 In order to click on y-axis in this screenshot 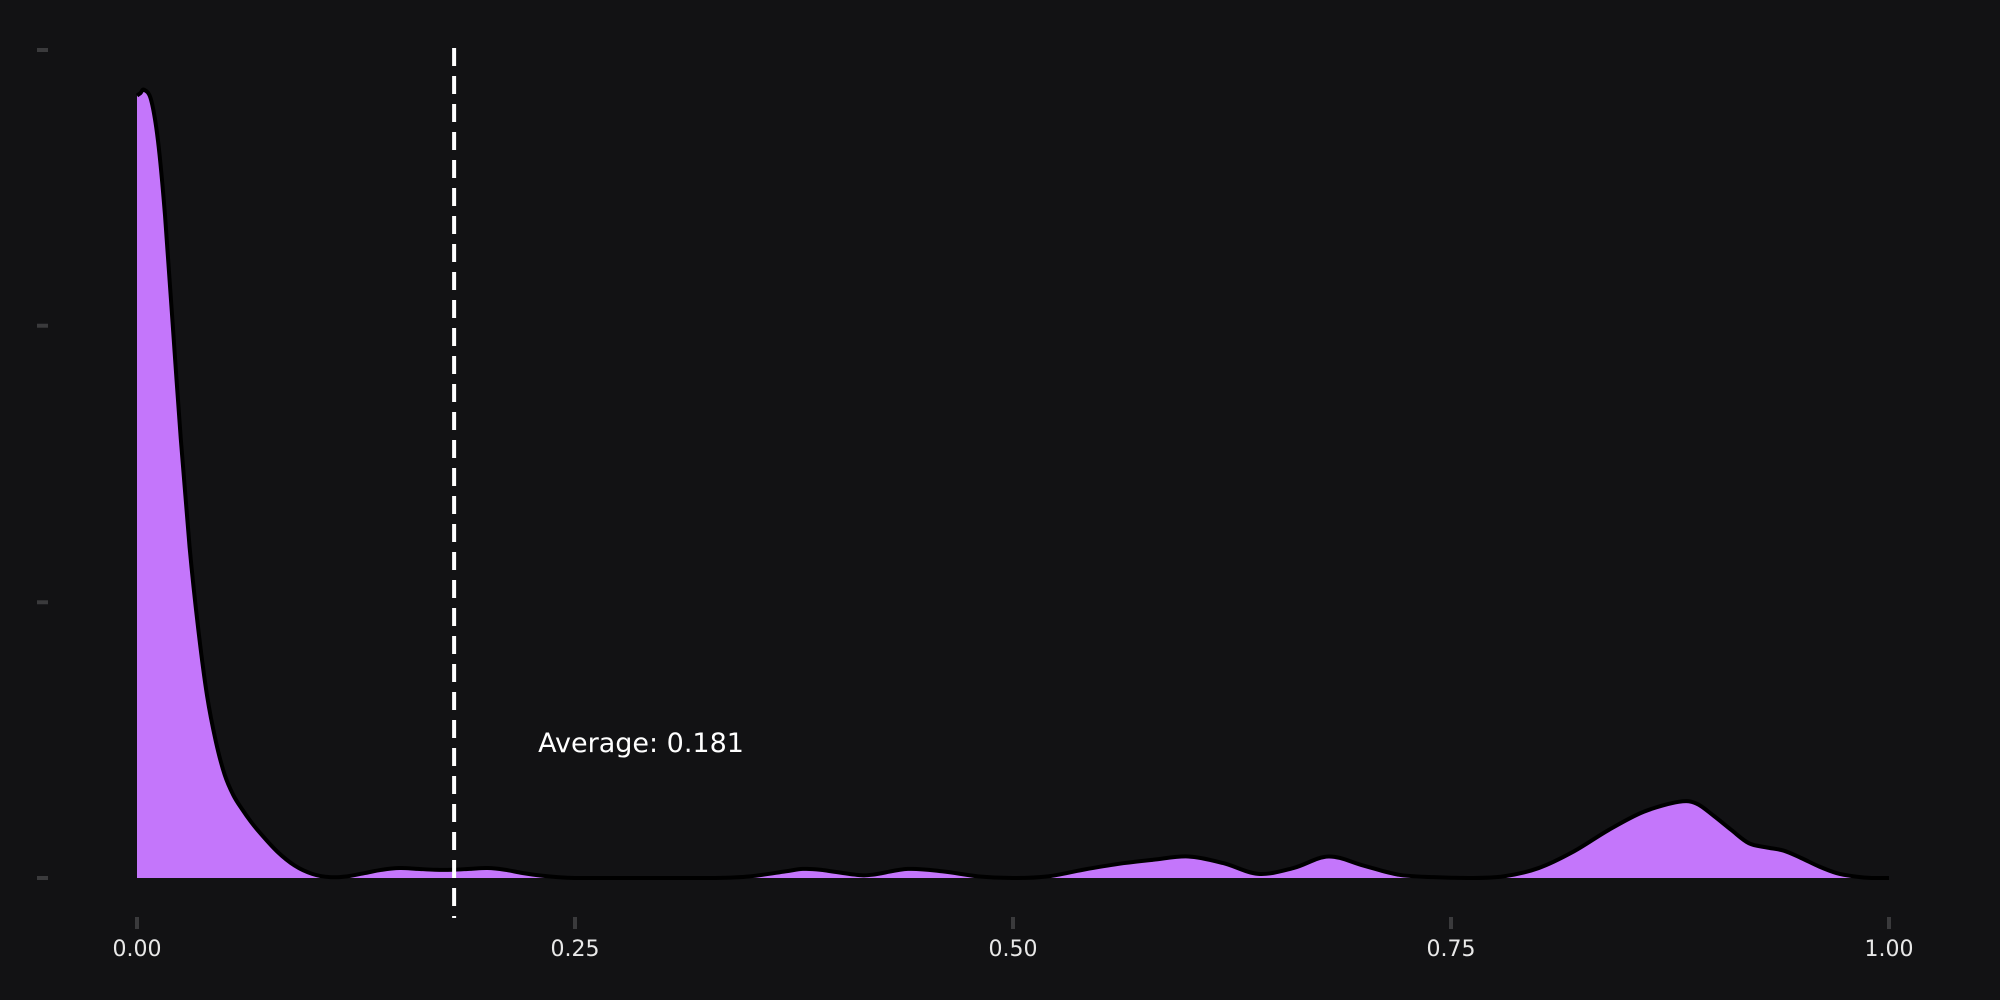, I will do `click(42, 464)`.